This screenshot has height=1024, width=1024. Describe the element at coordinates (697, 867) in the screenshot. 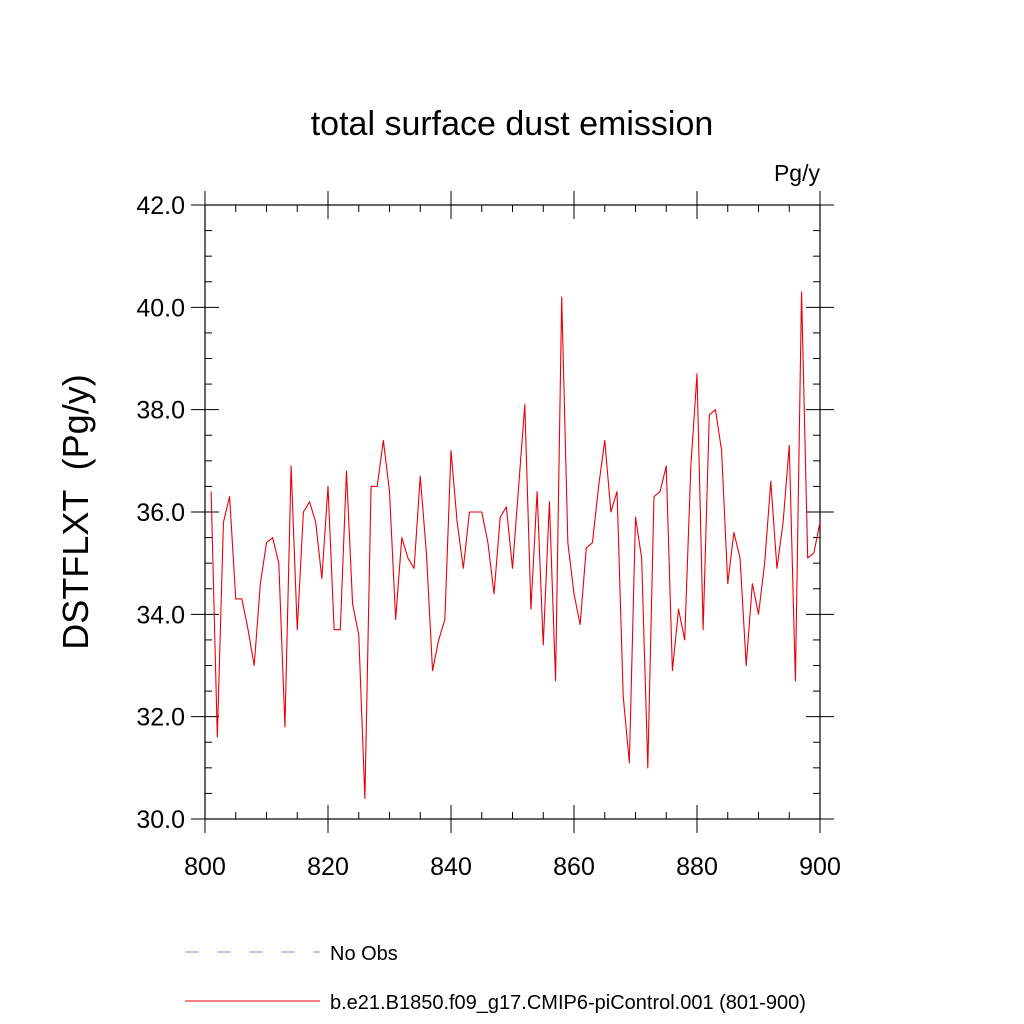

I see `x-tick-label: 880` at that location.